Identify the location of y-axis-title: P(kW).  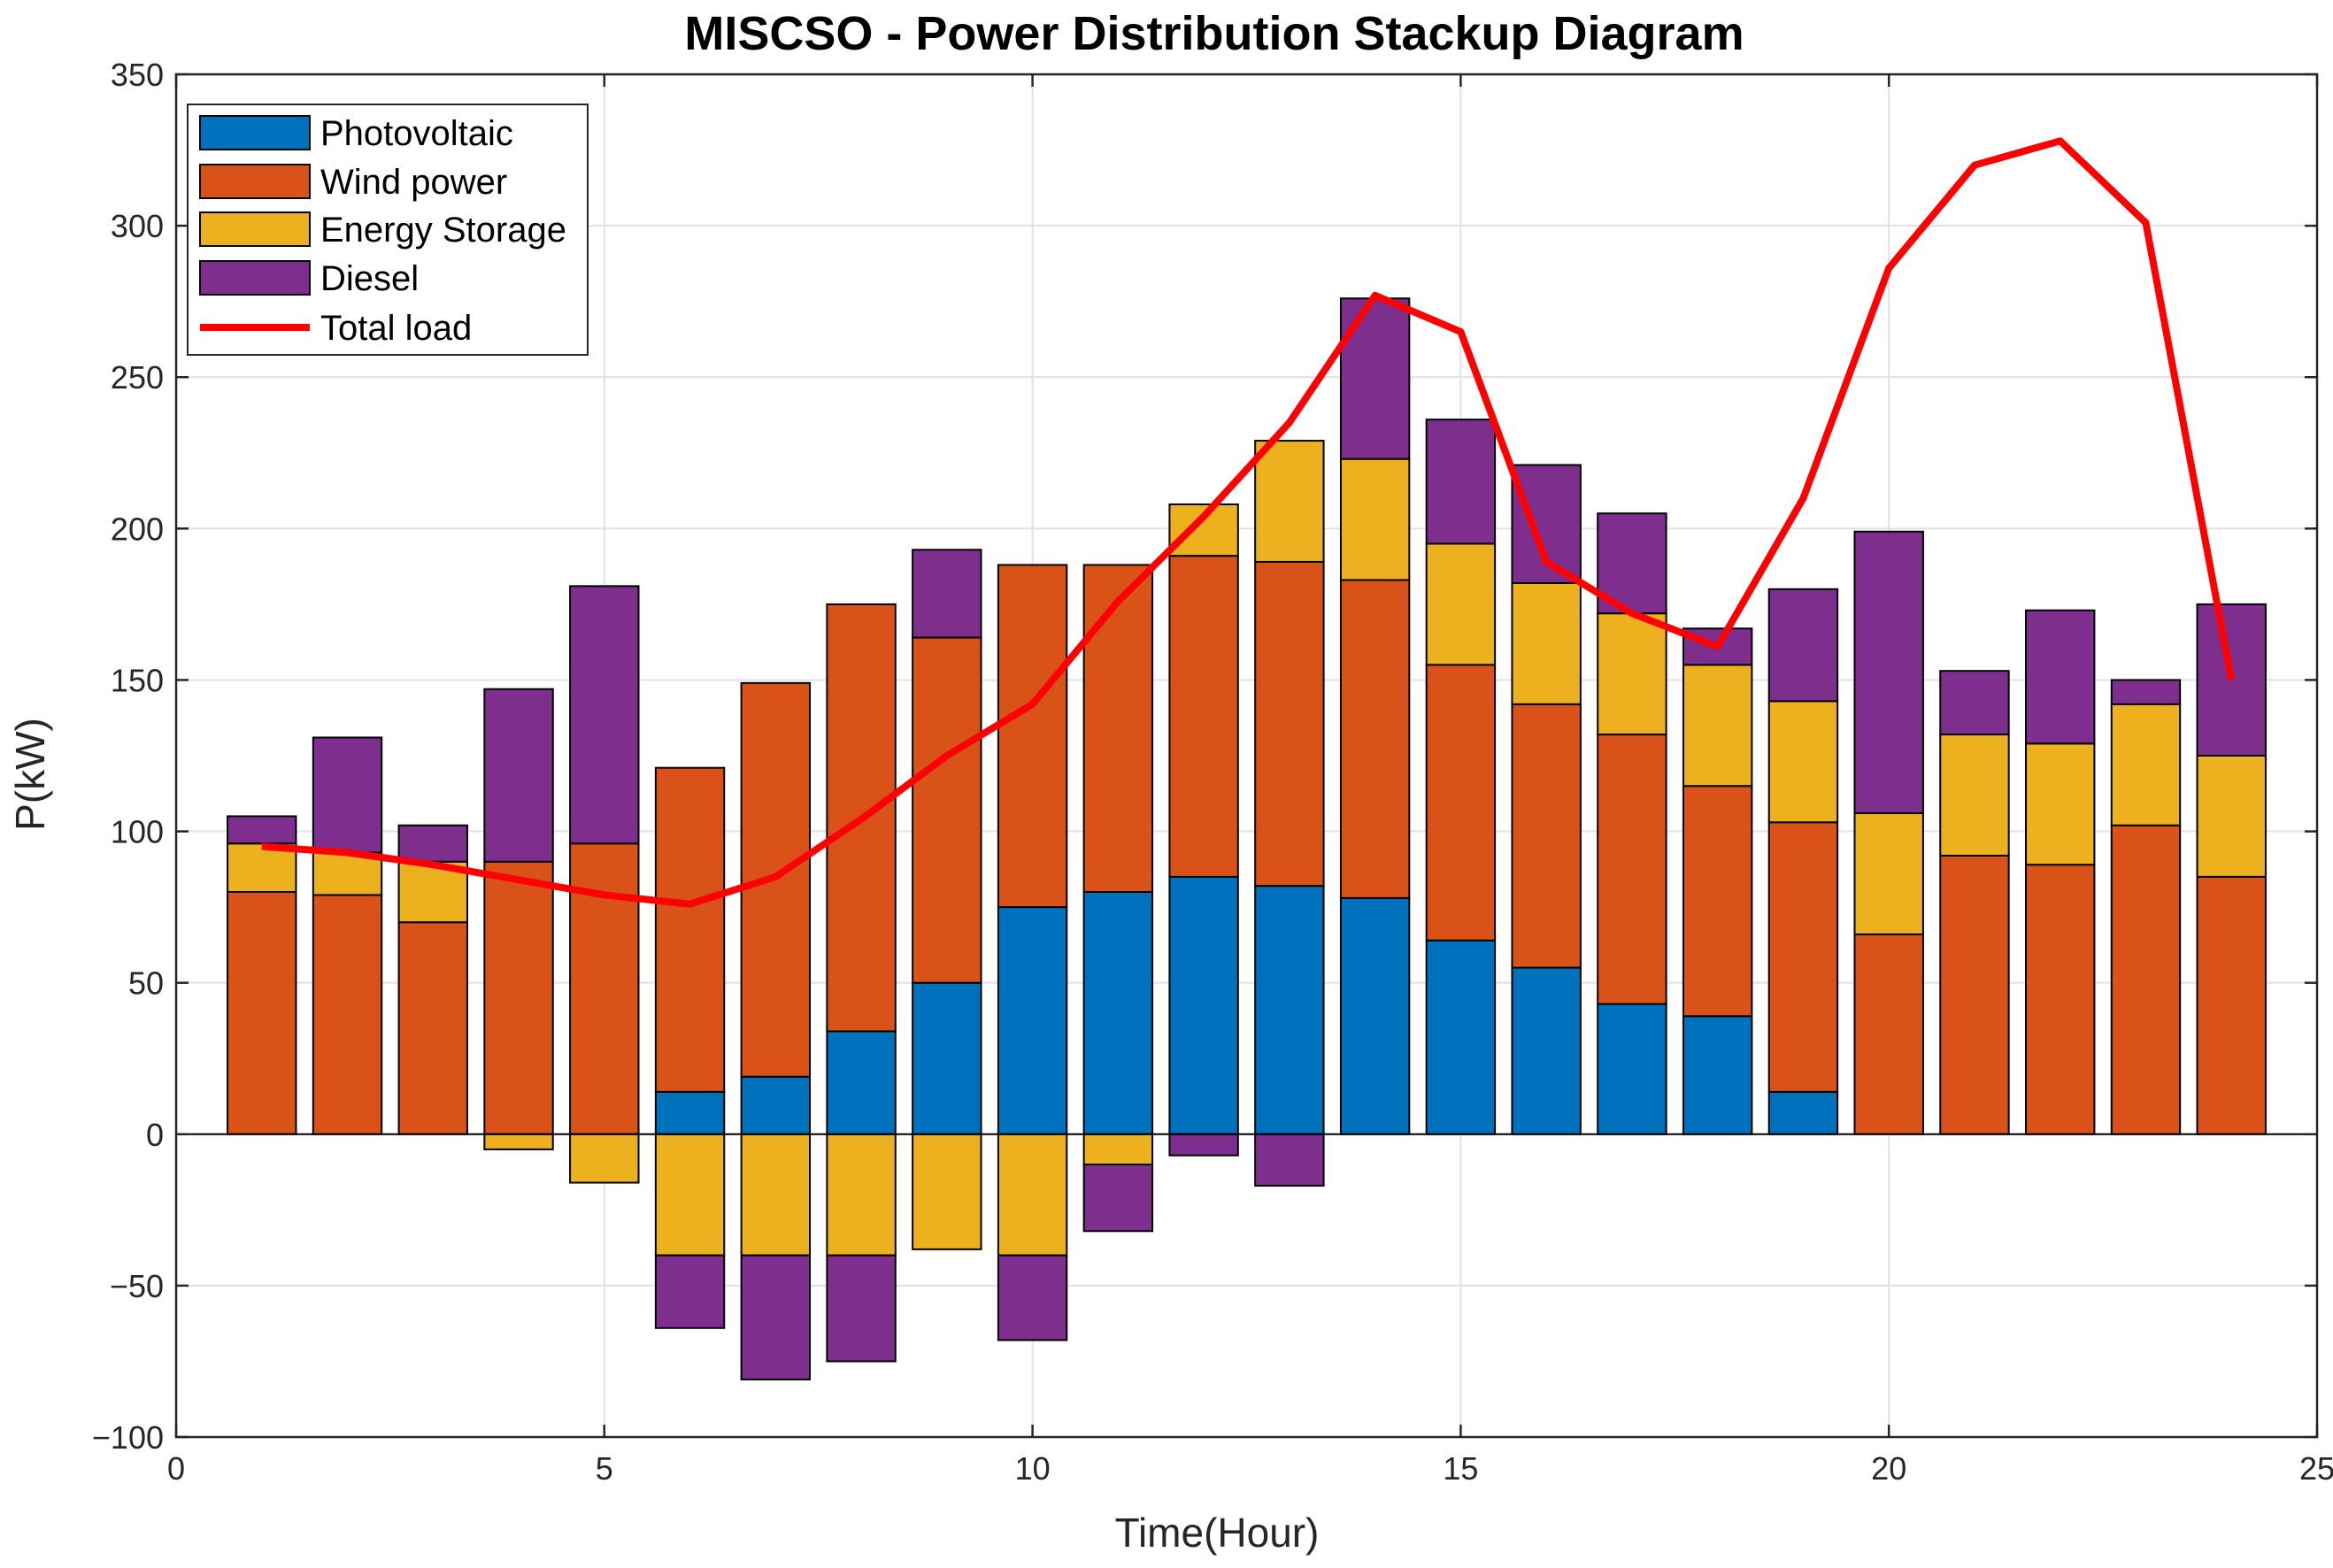
(30, 774).